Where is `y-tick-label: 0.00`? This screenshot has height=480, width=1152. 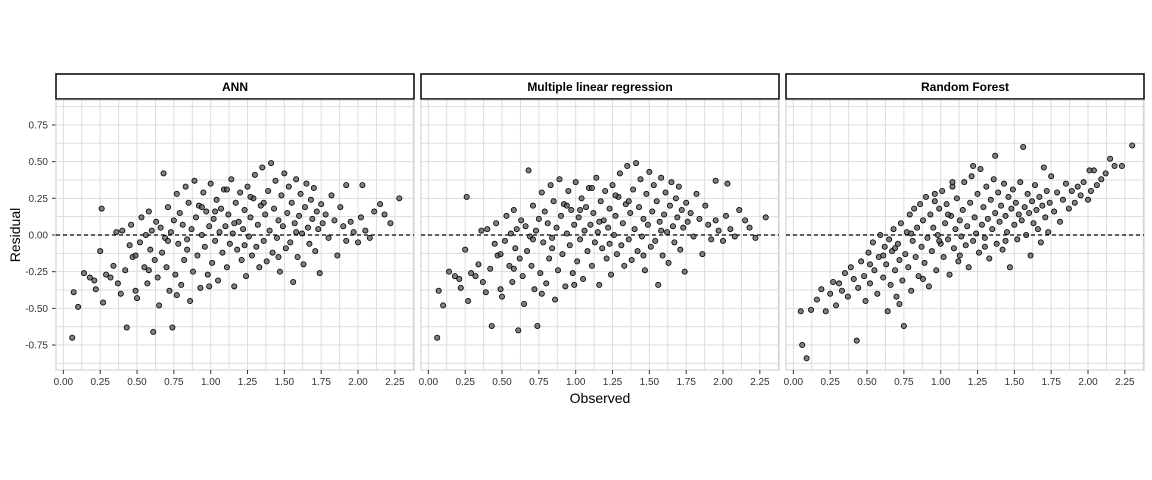
y-tick-label: 0.00 is located at coordinates (39, 236).